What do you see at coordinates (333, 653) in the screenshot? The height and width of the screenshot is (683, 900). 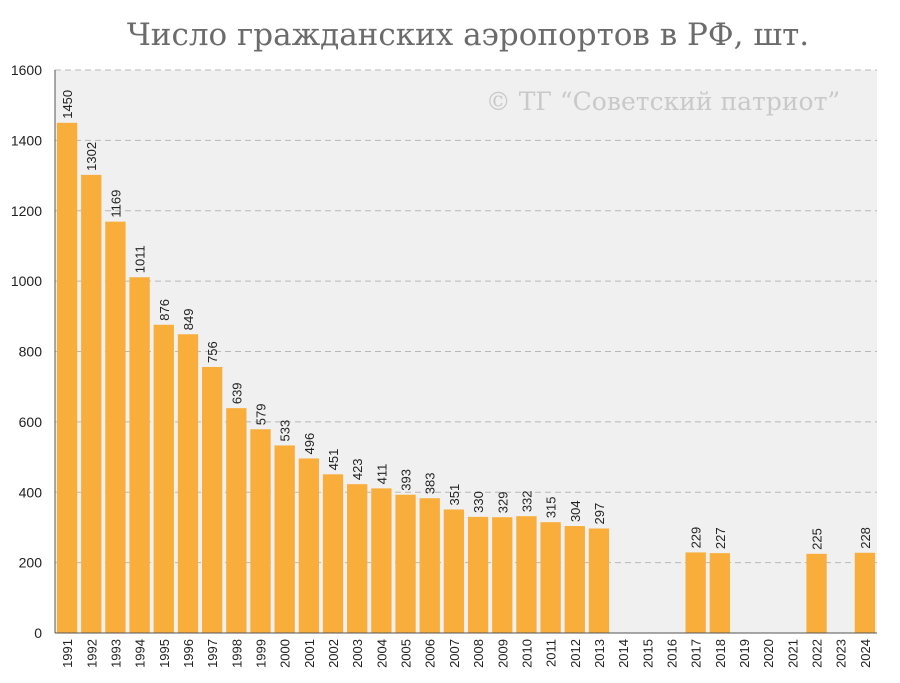 I see `x-tick-label: 2002` at bounding box center [333, 653].